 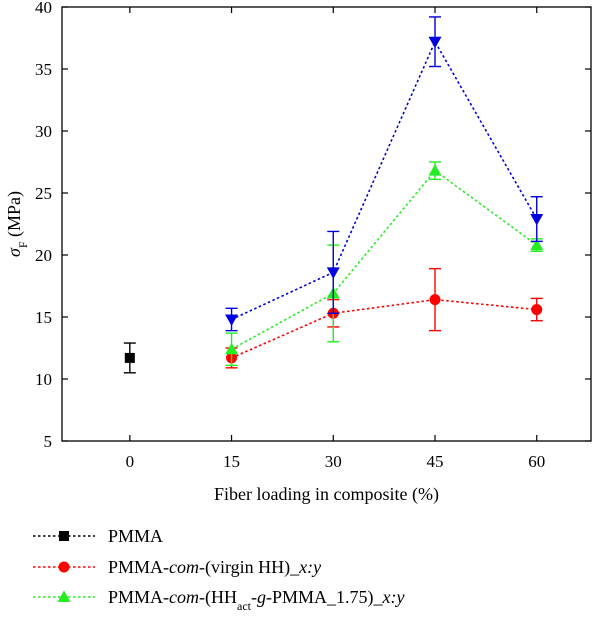 I want to click on legend-item-0: PMMA, so click(x=98, y=536).